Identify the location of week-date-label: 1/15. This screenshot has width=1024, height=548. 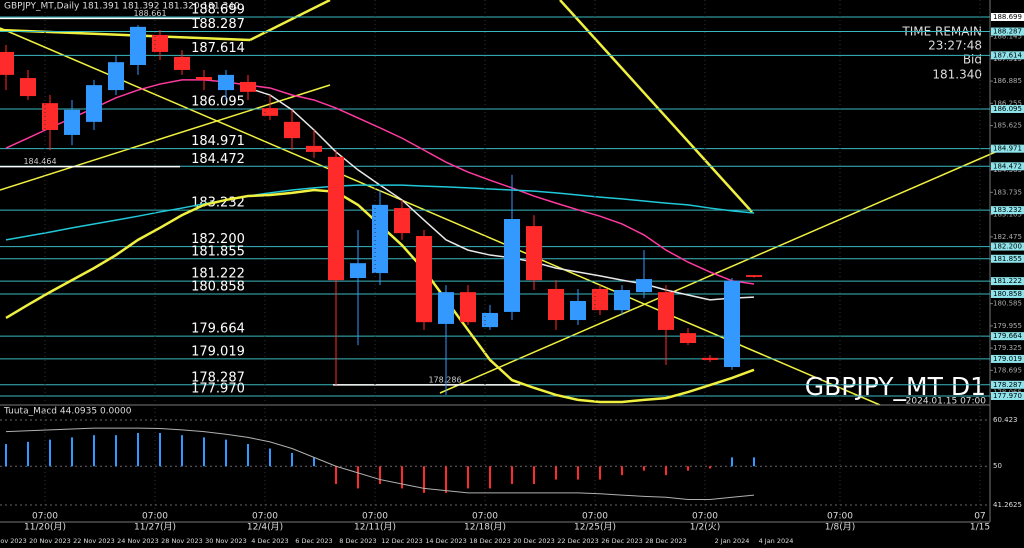
(980, 528).